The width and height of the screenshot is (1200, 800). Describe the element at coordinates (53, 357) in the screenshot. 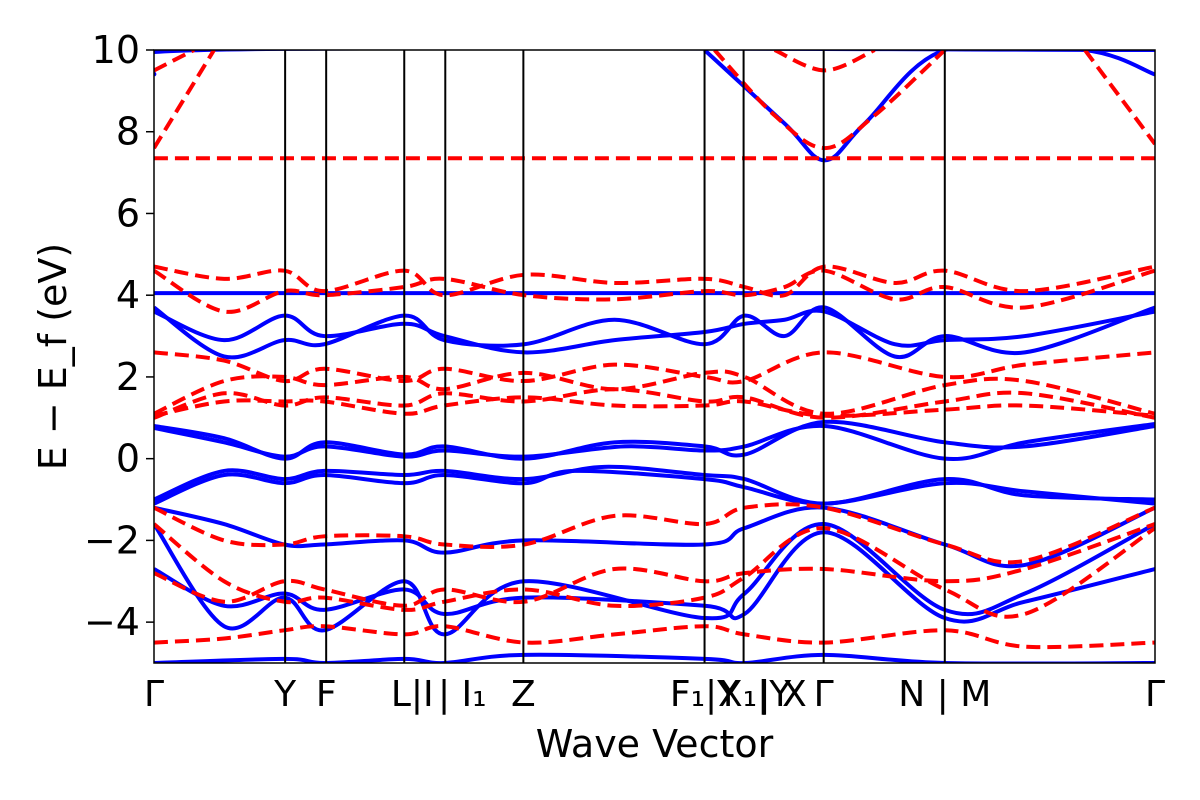

I see `y-axis-label: E − E_f (eV)` at that location.